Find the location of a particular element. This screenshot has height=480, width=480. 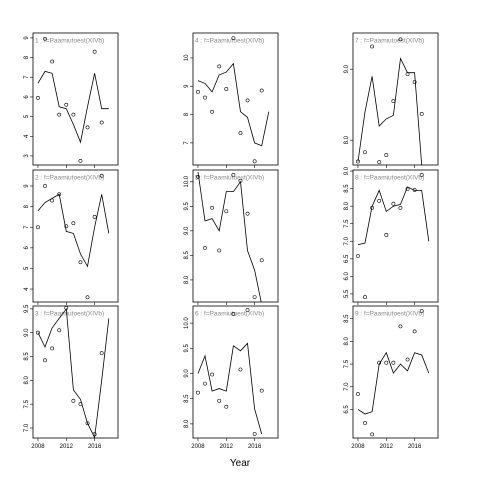

panel-title: 3 : f=Paamiutoest(XIVb) is located at coordinates (69, 314).